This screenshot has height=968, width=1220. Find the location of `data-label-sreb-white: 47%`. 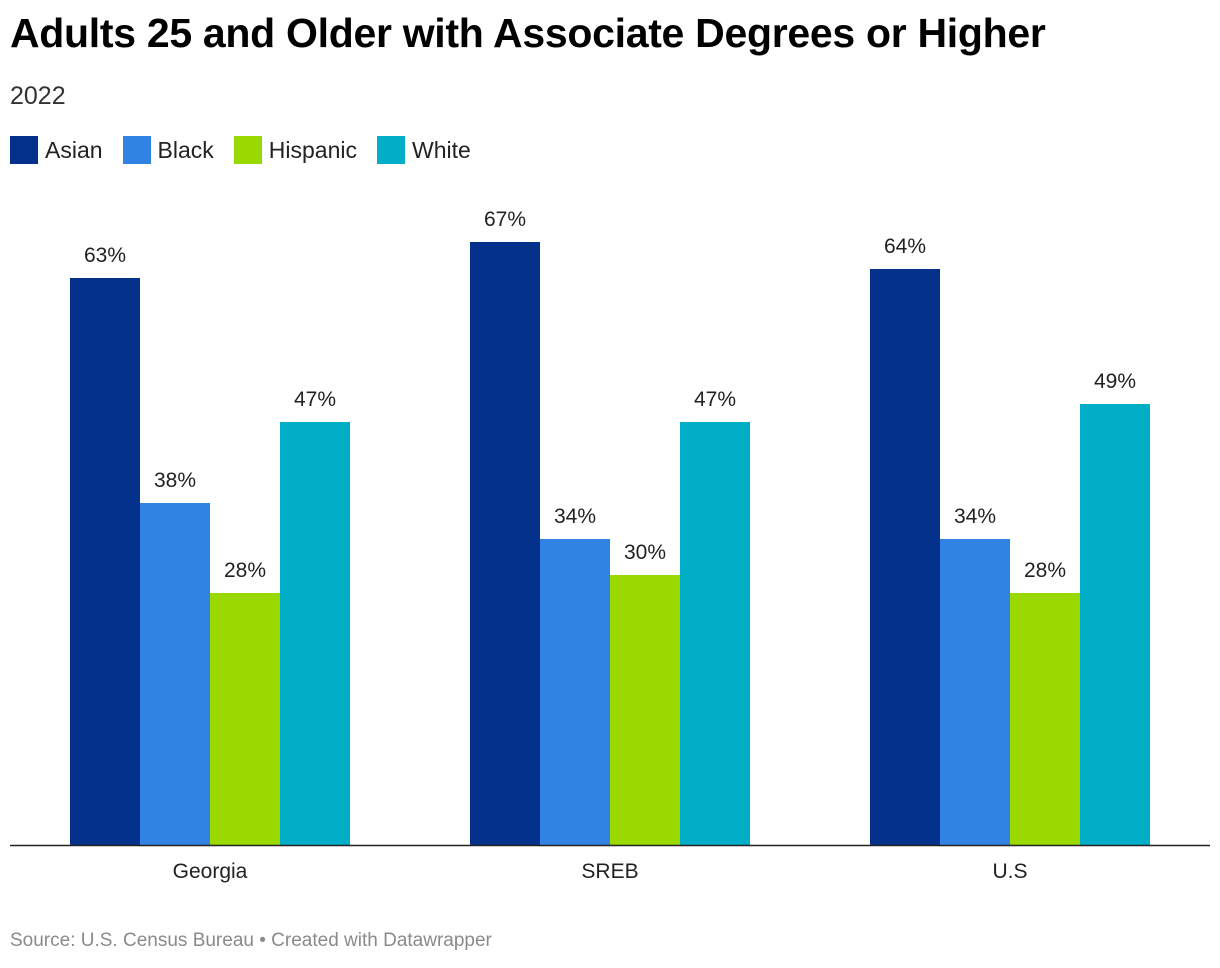

data-label-sreb-white: 47% is located at coordinates (715, 399).